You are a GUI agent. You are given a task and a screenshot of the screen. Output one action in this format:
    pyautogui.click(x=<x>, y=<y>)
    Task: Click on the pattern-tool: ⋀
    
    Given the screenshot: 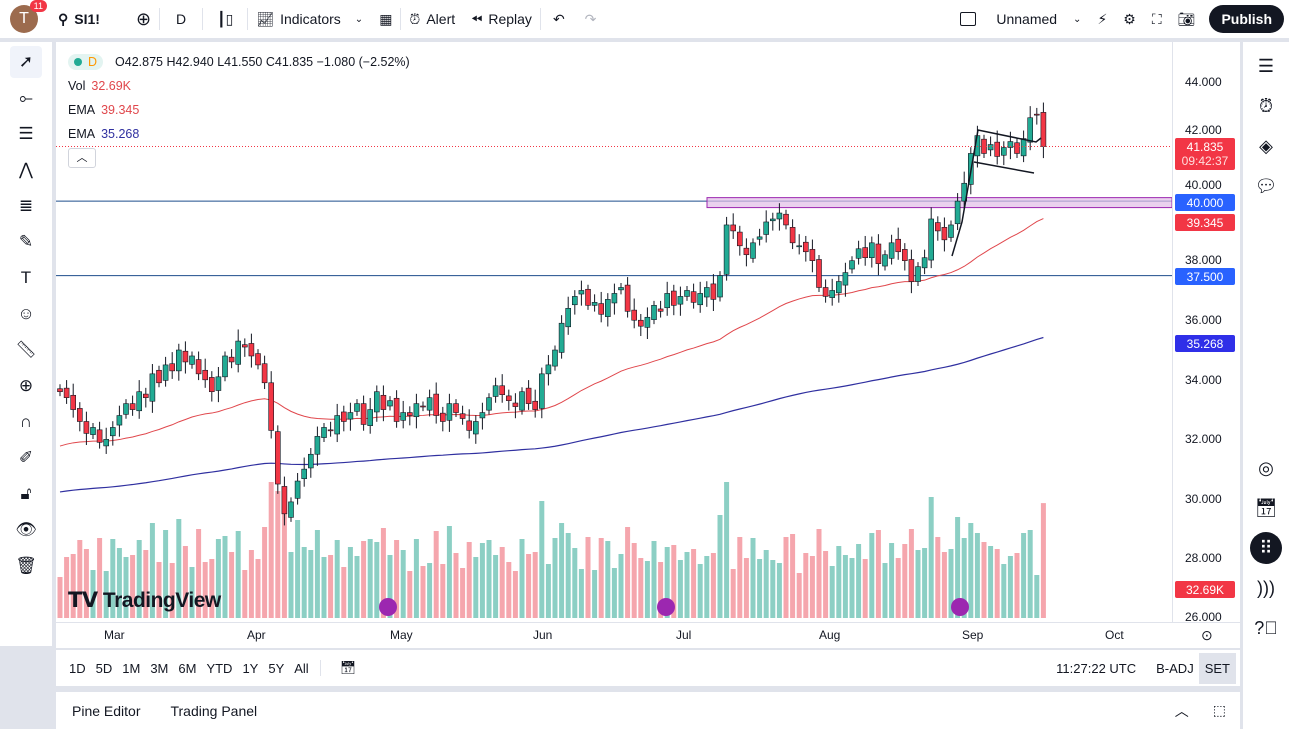 What is the action you would take?
    pyautogui.click(x=26, y=170)
    